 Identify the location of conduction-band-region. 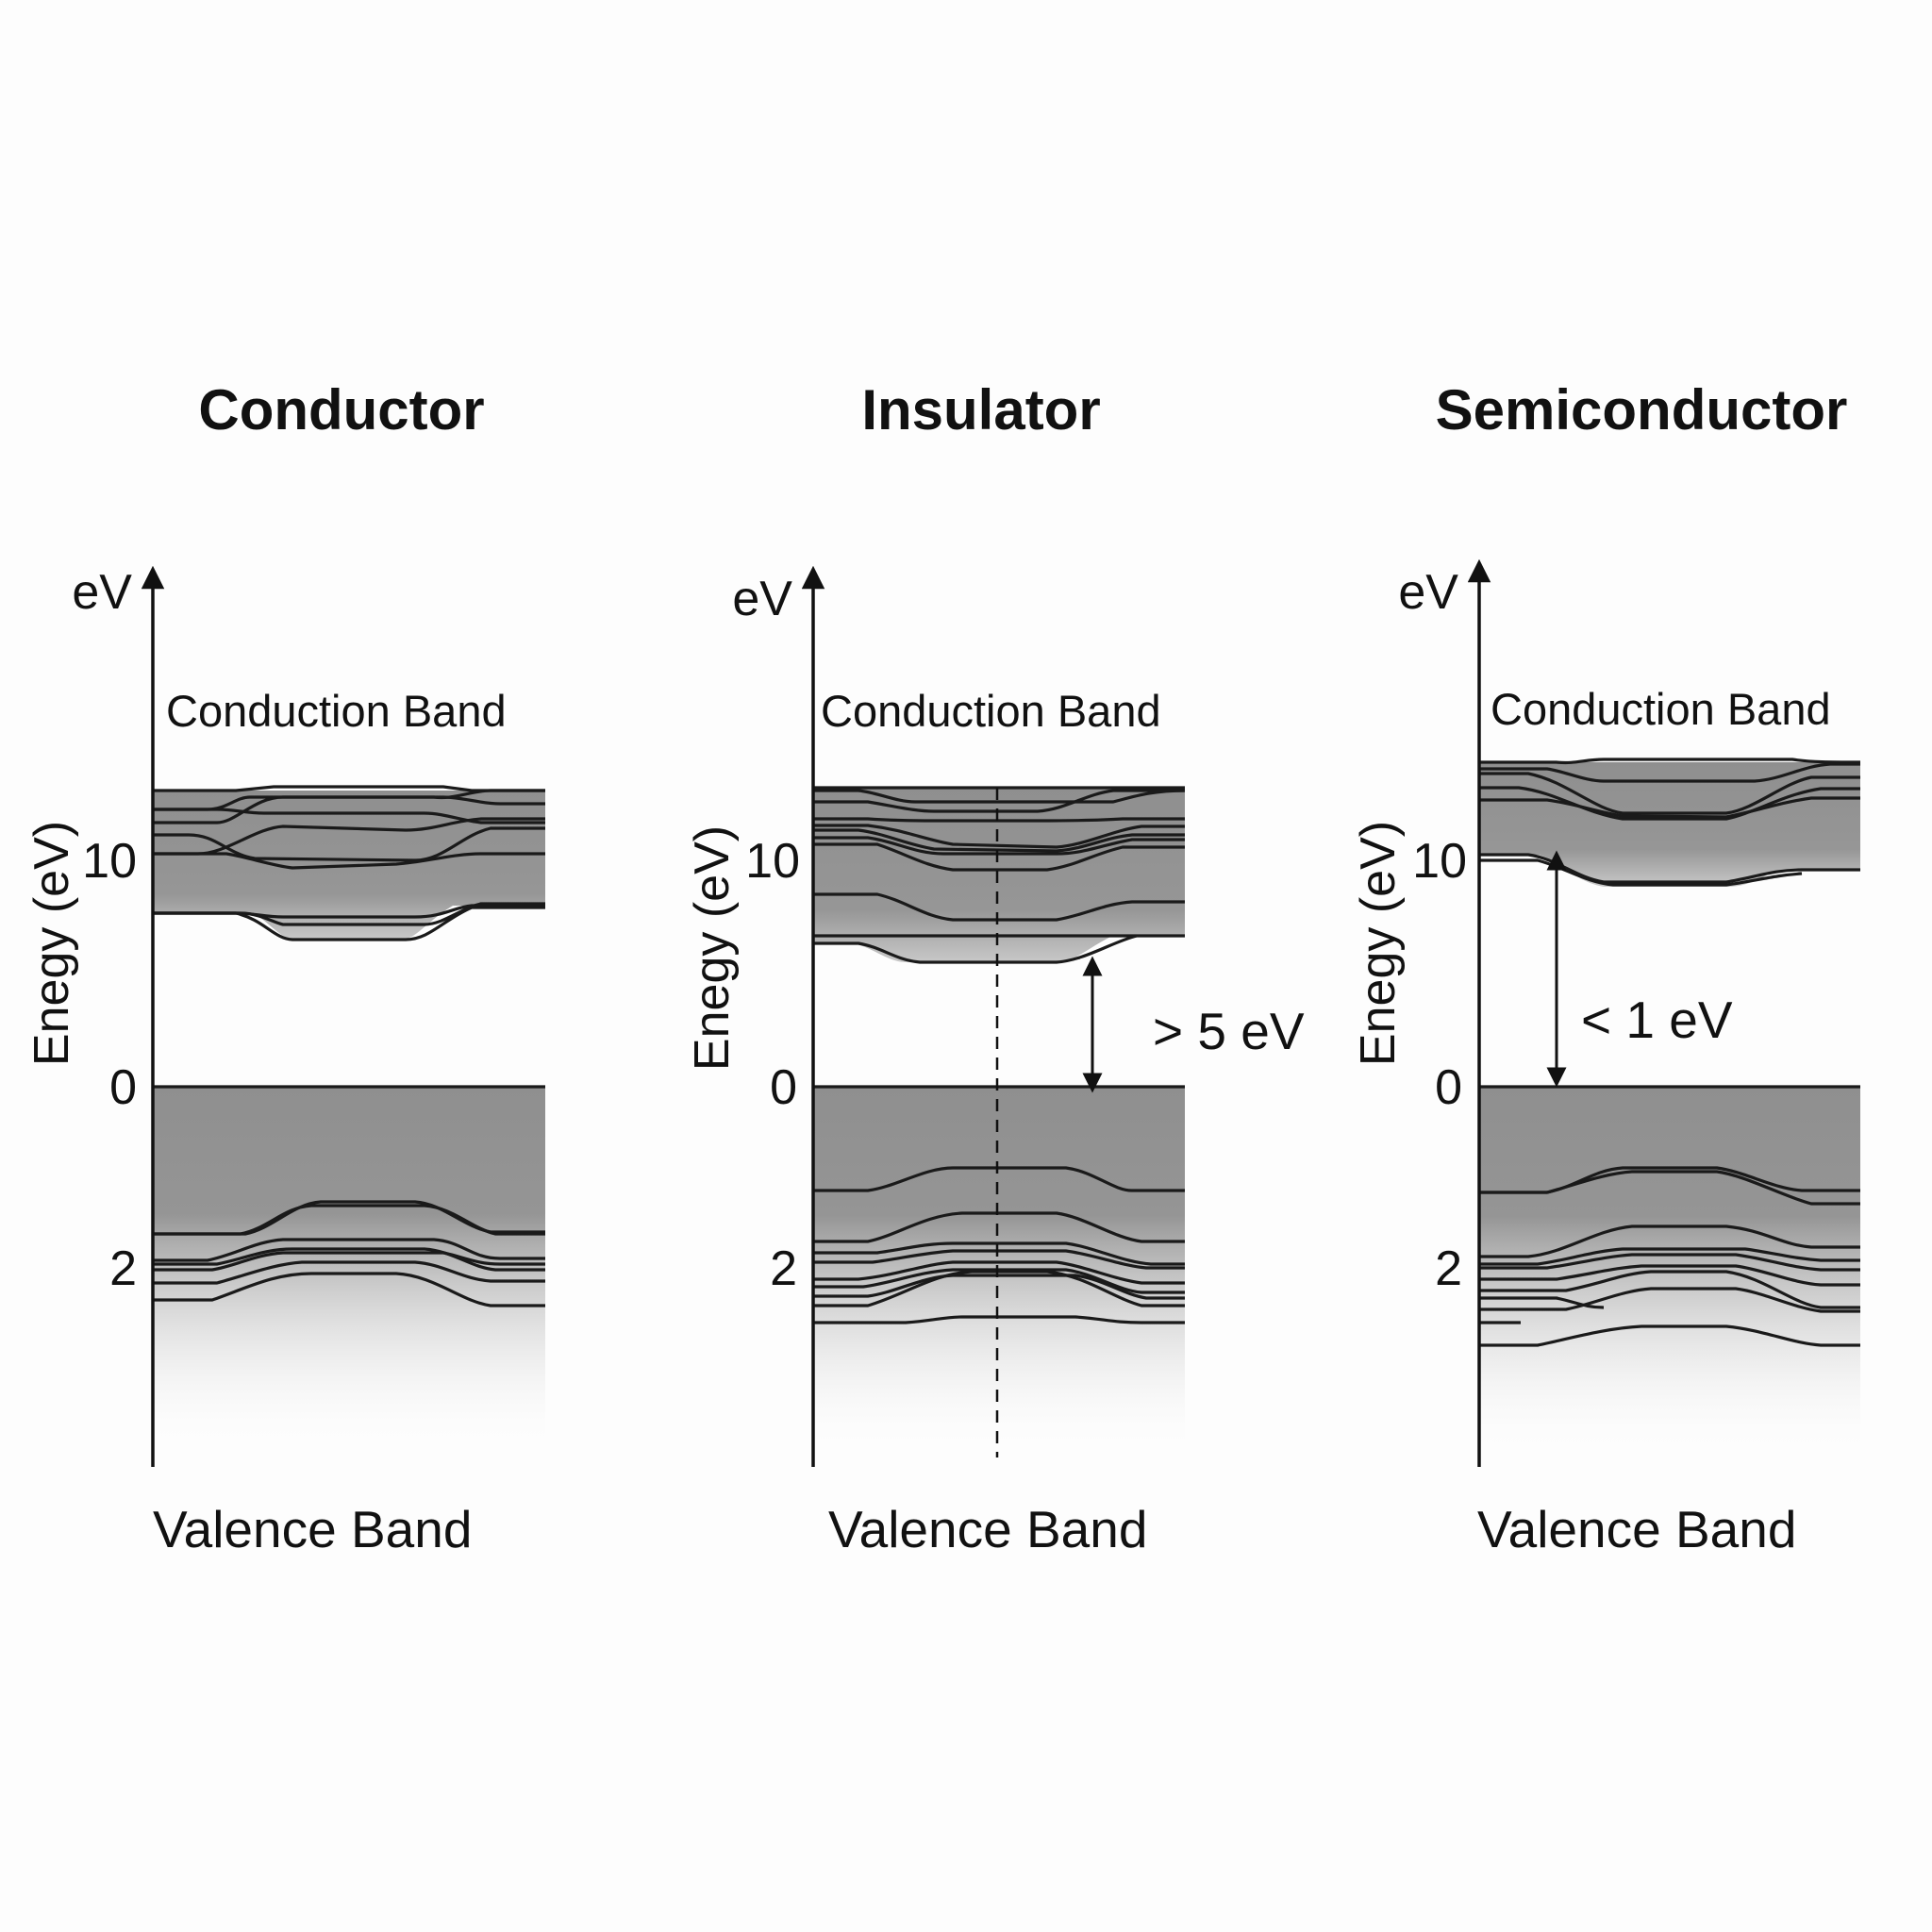
(999, 875).